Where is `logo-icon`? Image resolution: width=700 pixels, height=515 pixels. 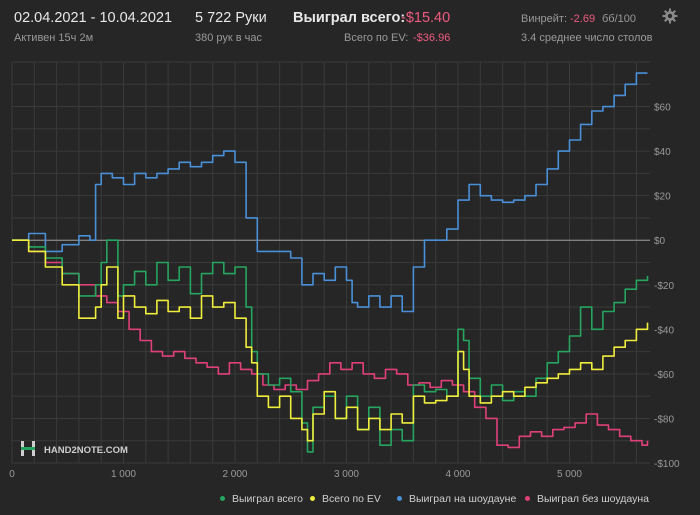
logo-icon is located at coordinates (28, 448).